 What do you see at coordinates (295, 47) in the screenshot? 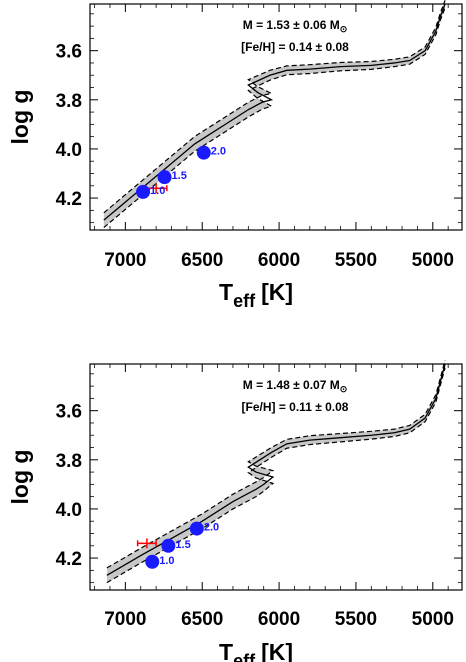
I see `feh-annotation: [Fe/H] = 0.14 ± 0.08` at bounding box center [295, 47].